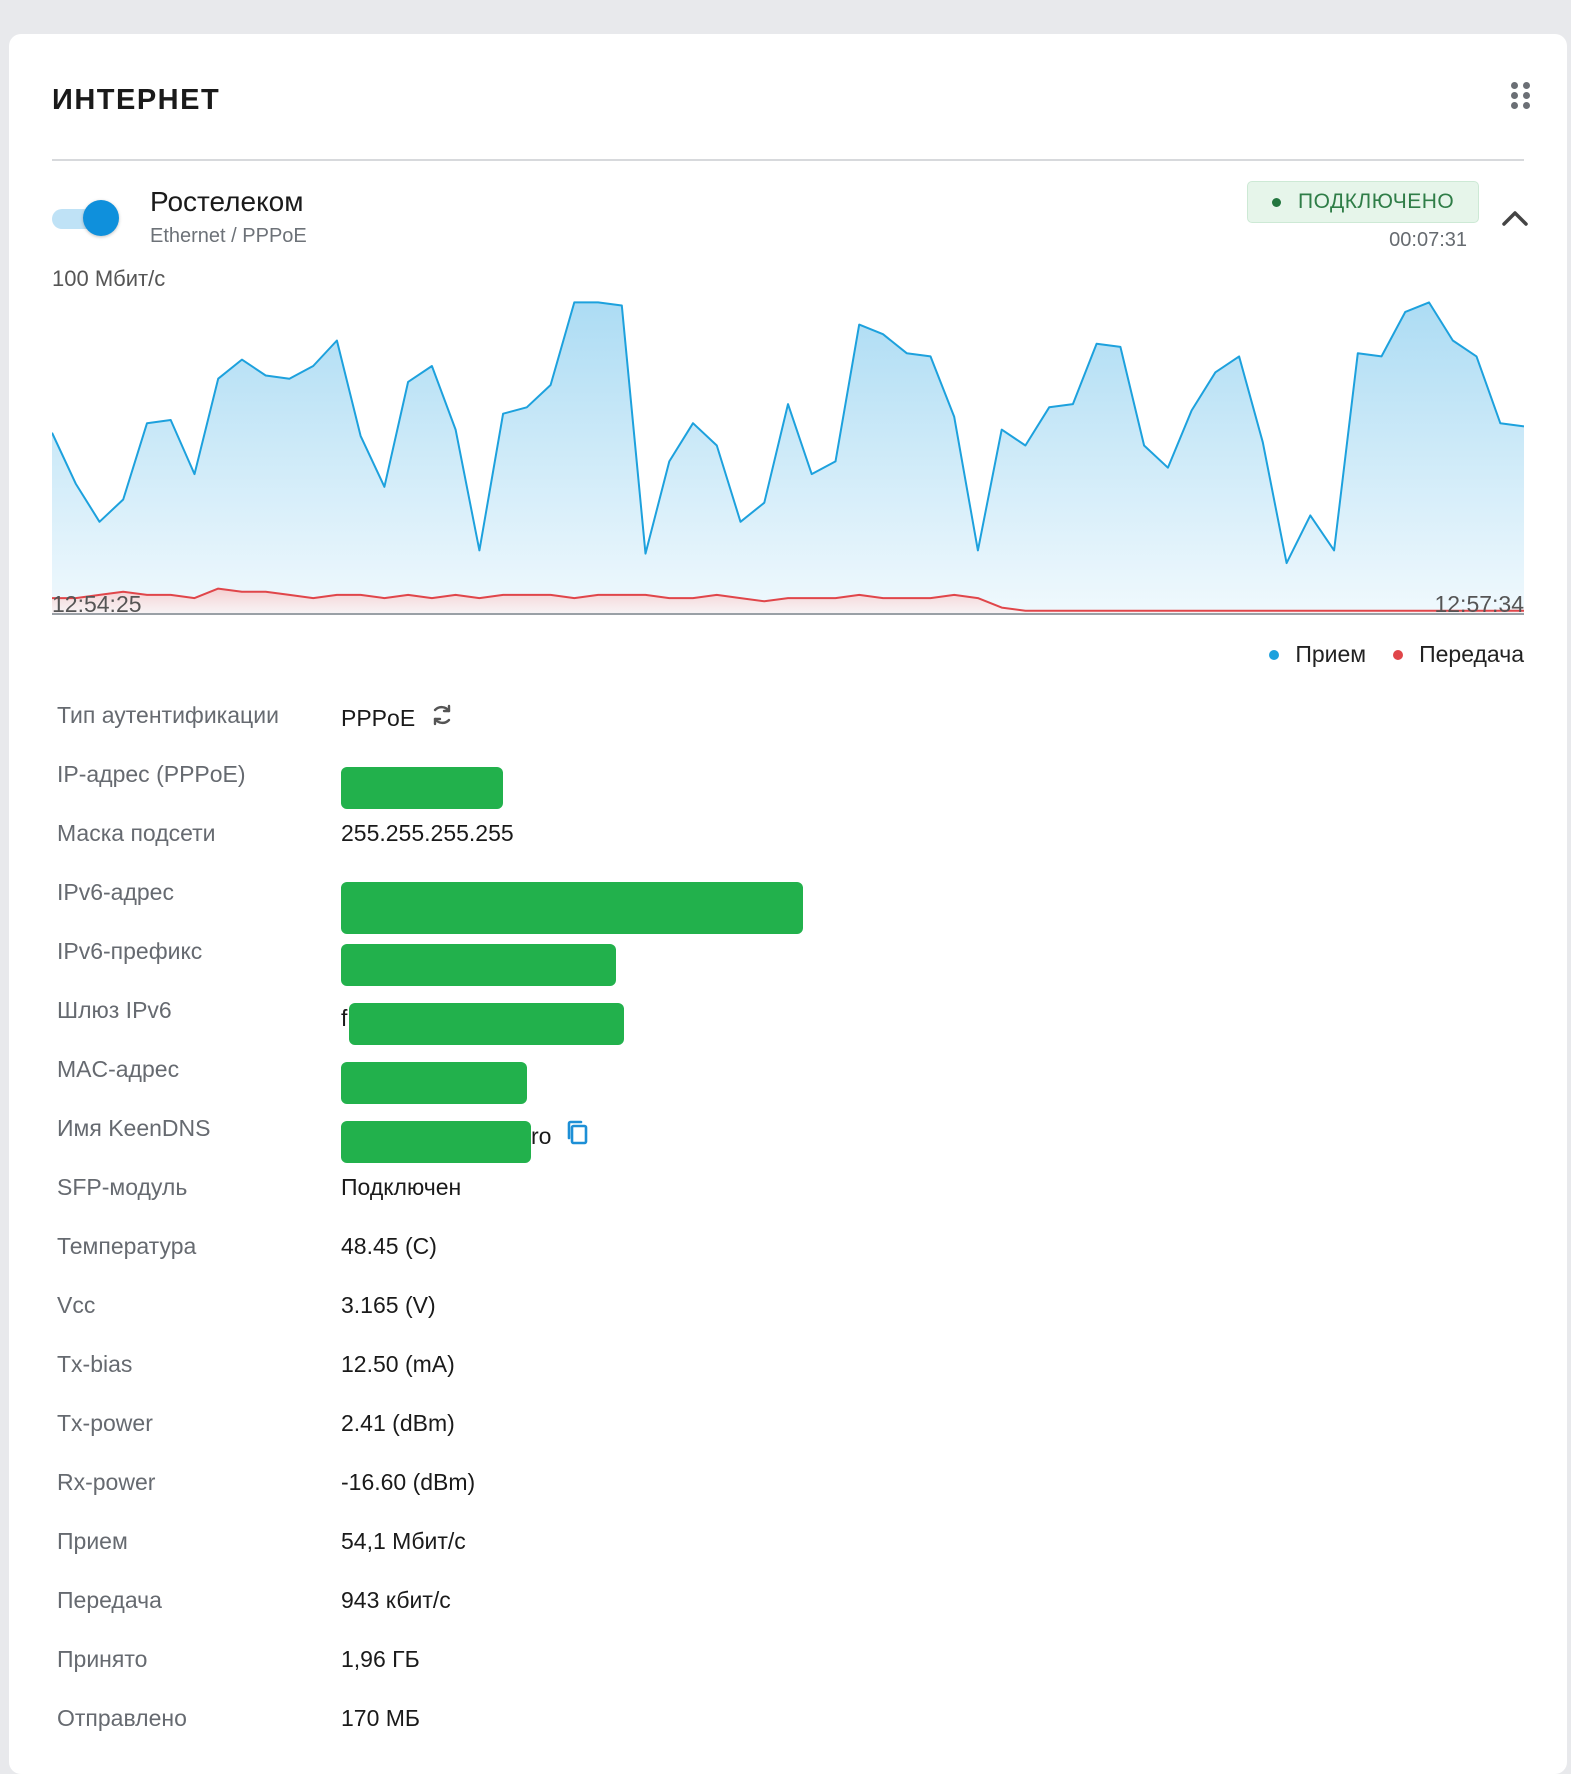 The image size is (1571, 1774). I want to click on sent-value: 170 МБ, so click(381, 1718).